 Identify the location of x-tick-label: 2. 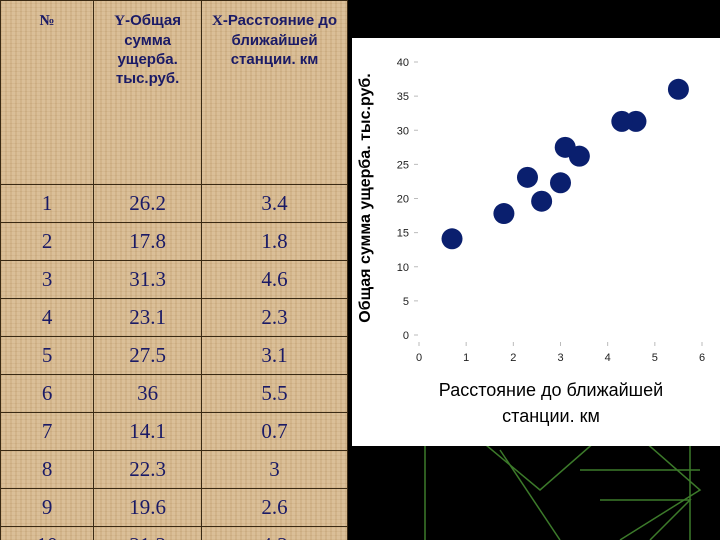
(513, 358).